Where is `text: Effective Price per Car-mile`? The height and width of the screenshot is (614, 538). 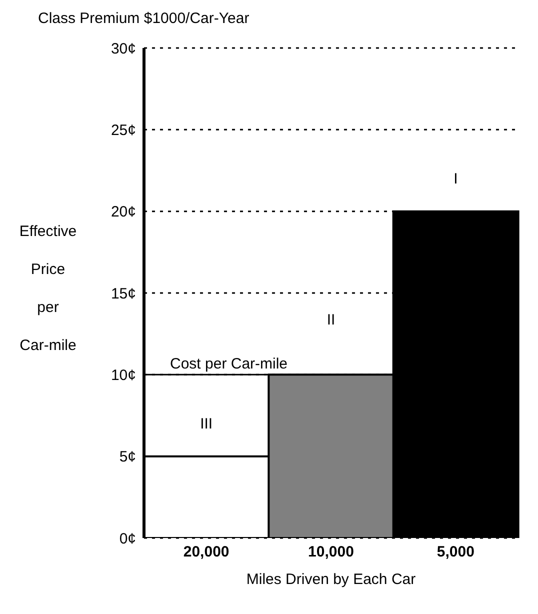 text: Effective Price per Car-mile is located at coordinates (48, 288).